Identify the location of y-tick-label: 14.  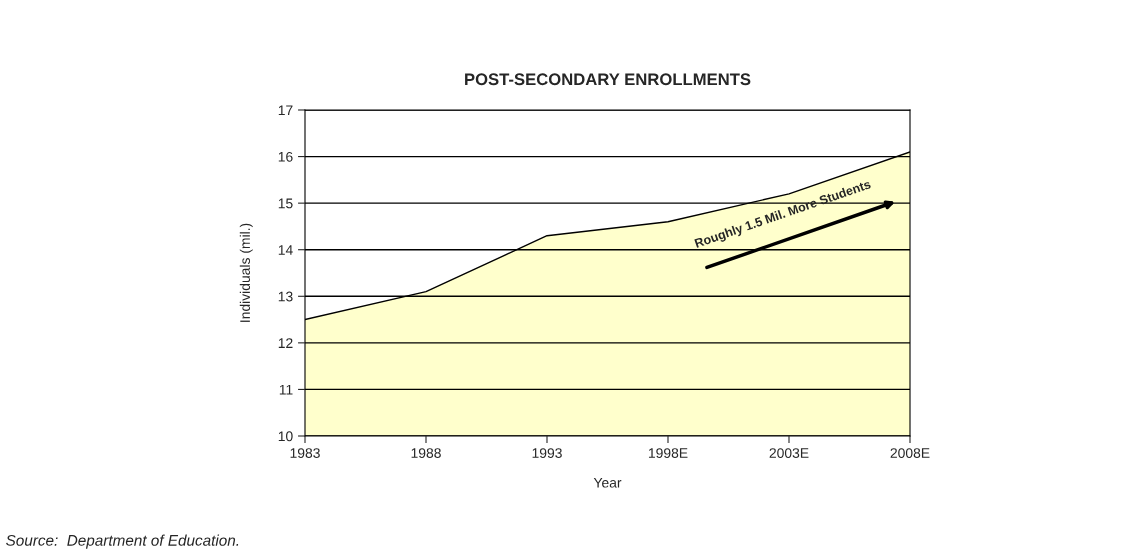
(285, 250).